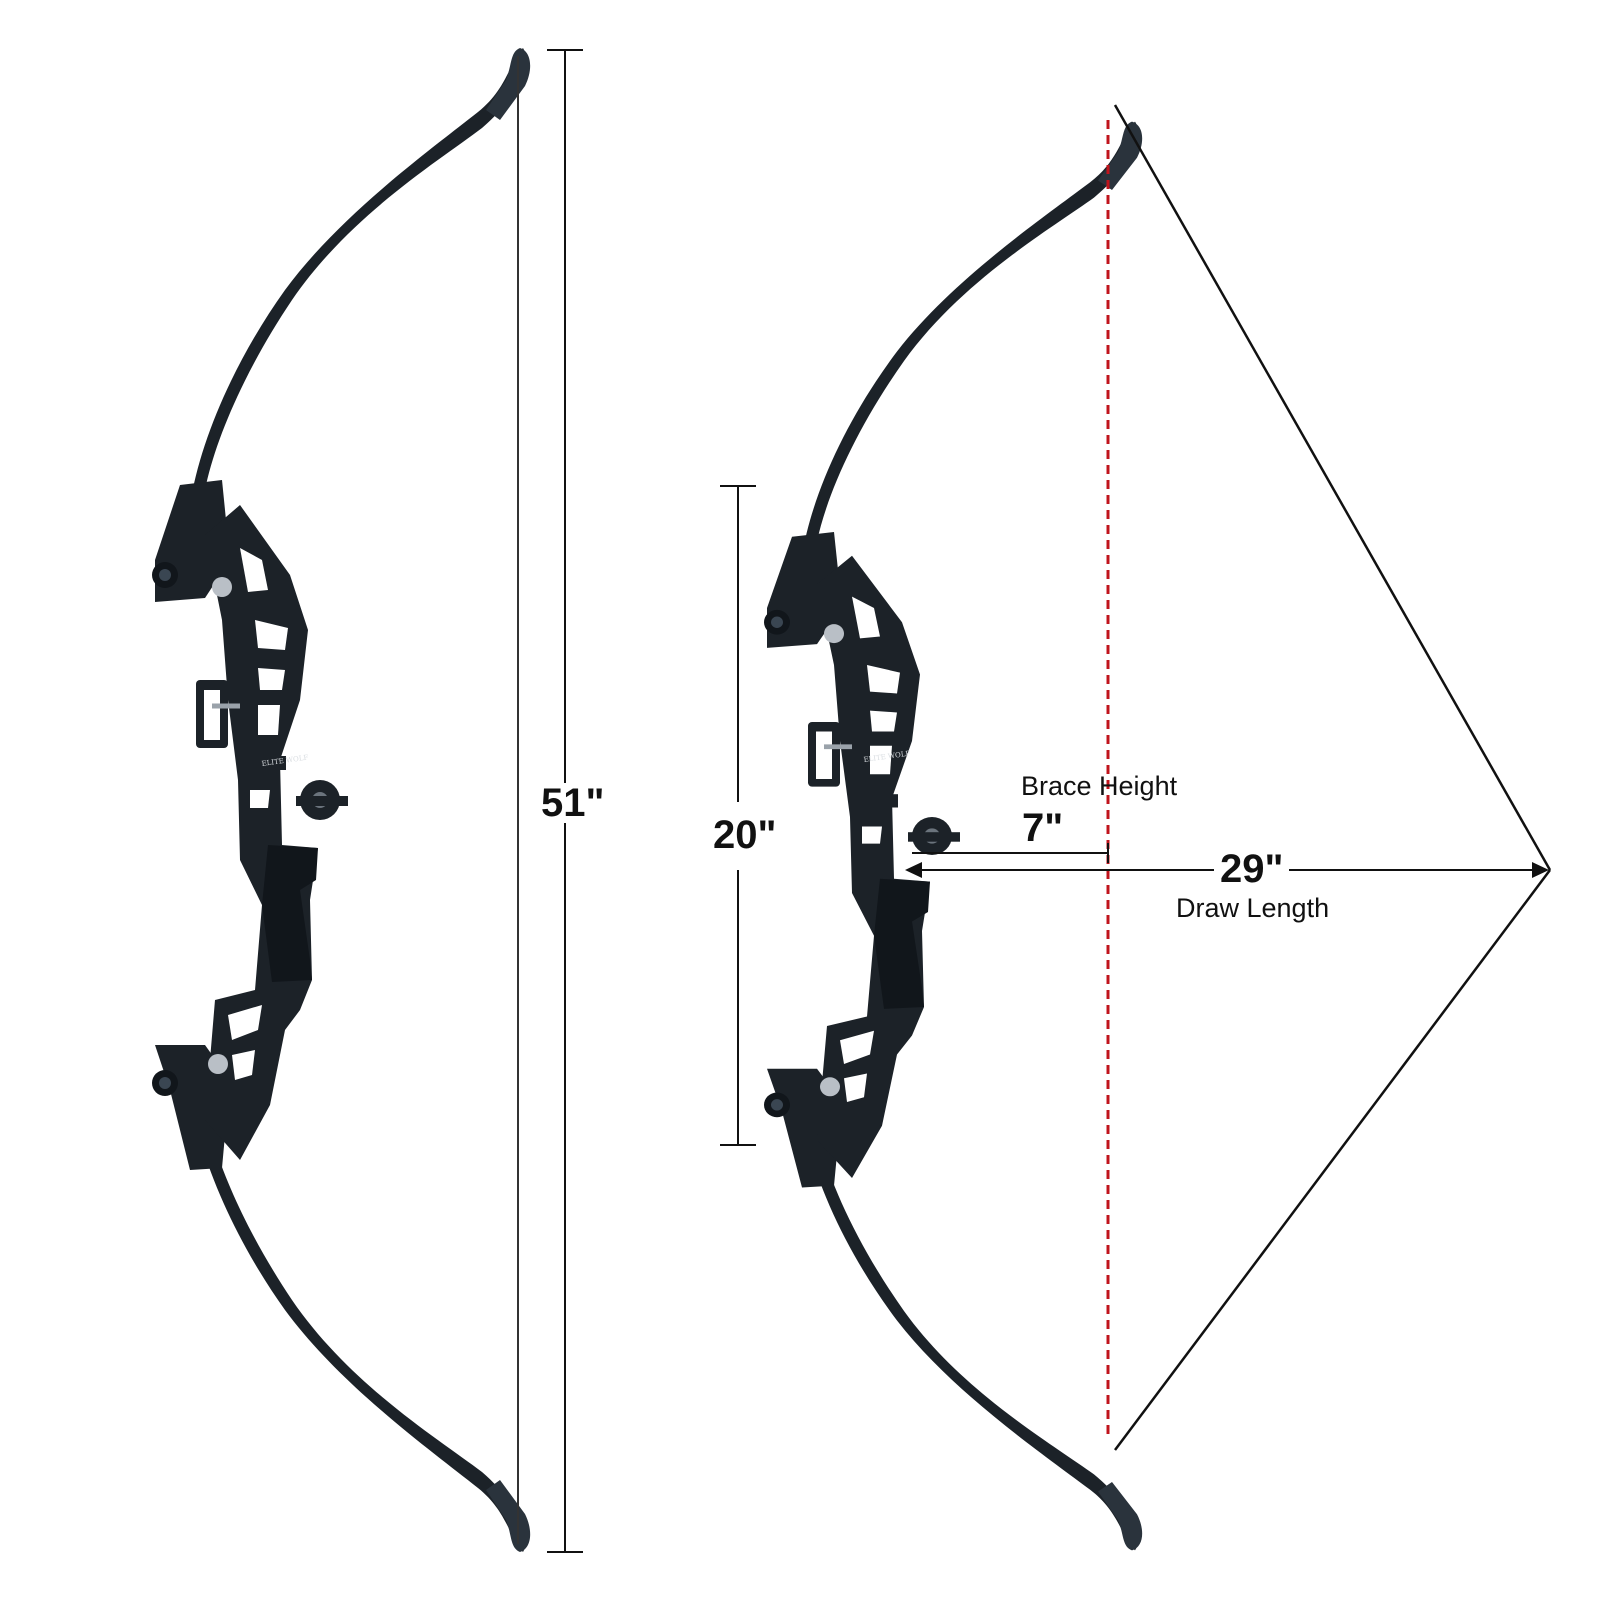 The image size is (1600, 1605). I want to click on brace-height-value: 7", so click(1043, 828).